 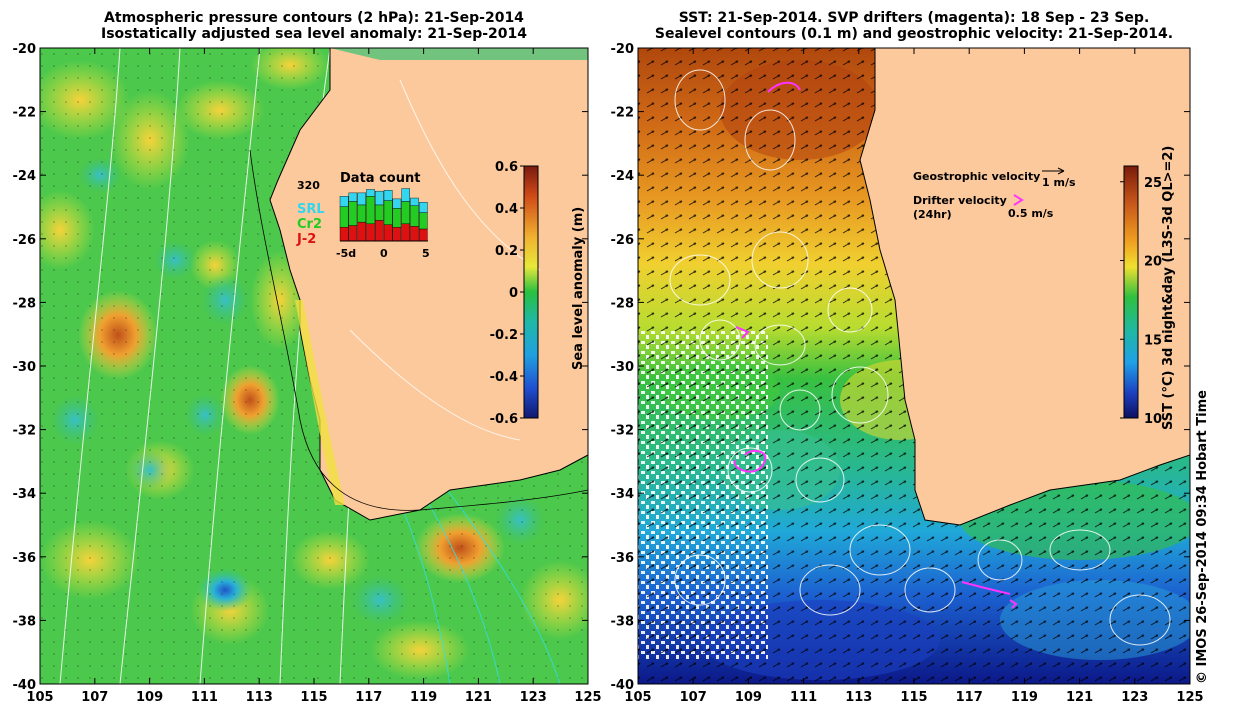 I want to click on sla-colorbar-label: Sea level anomaly (m), so click(x=578, y=288).